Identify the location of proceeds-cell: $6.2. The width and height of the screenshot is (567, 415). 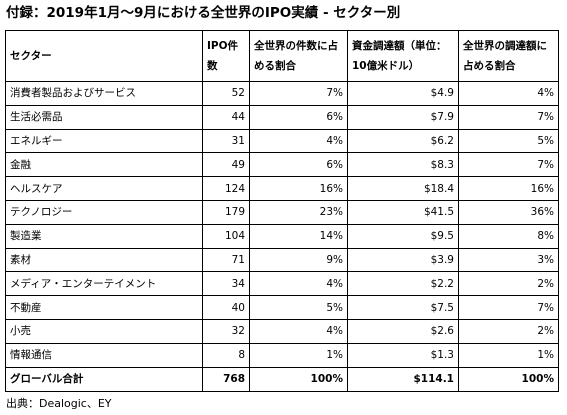
(403, 141).